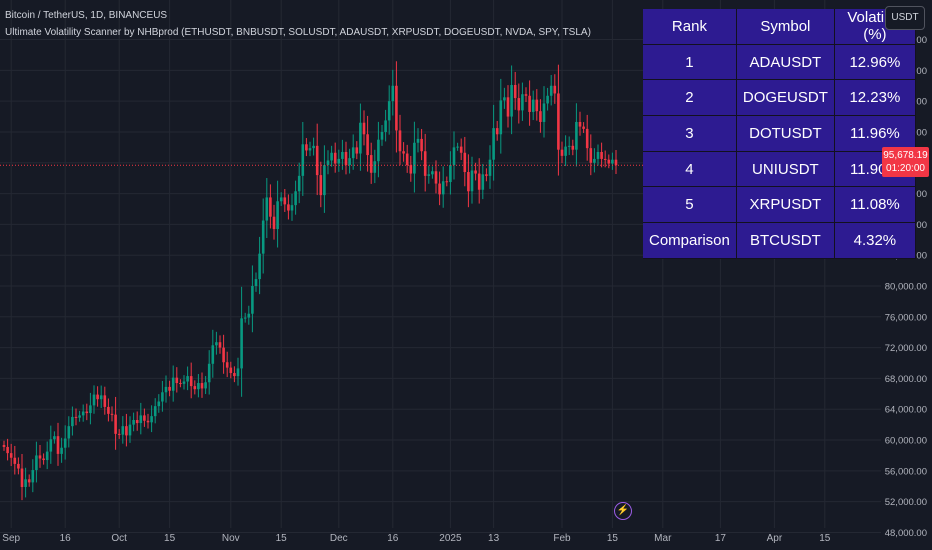 This screenshot has height=550, width=932. Describe the element at coordinates (785, 169) in the screenshot. I see `symbol-cell: UNIUSDT` at that location.